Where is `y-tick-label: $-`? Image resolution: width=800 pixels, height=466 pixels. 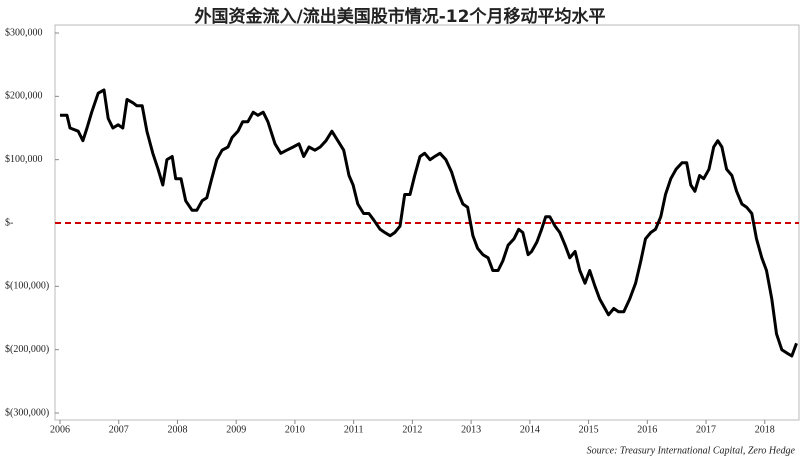 y-tick-label: $- is located at coordinates (9, 222).